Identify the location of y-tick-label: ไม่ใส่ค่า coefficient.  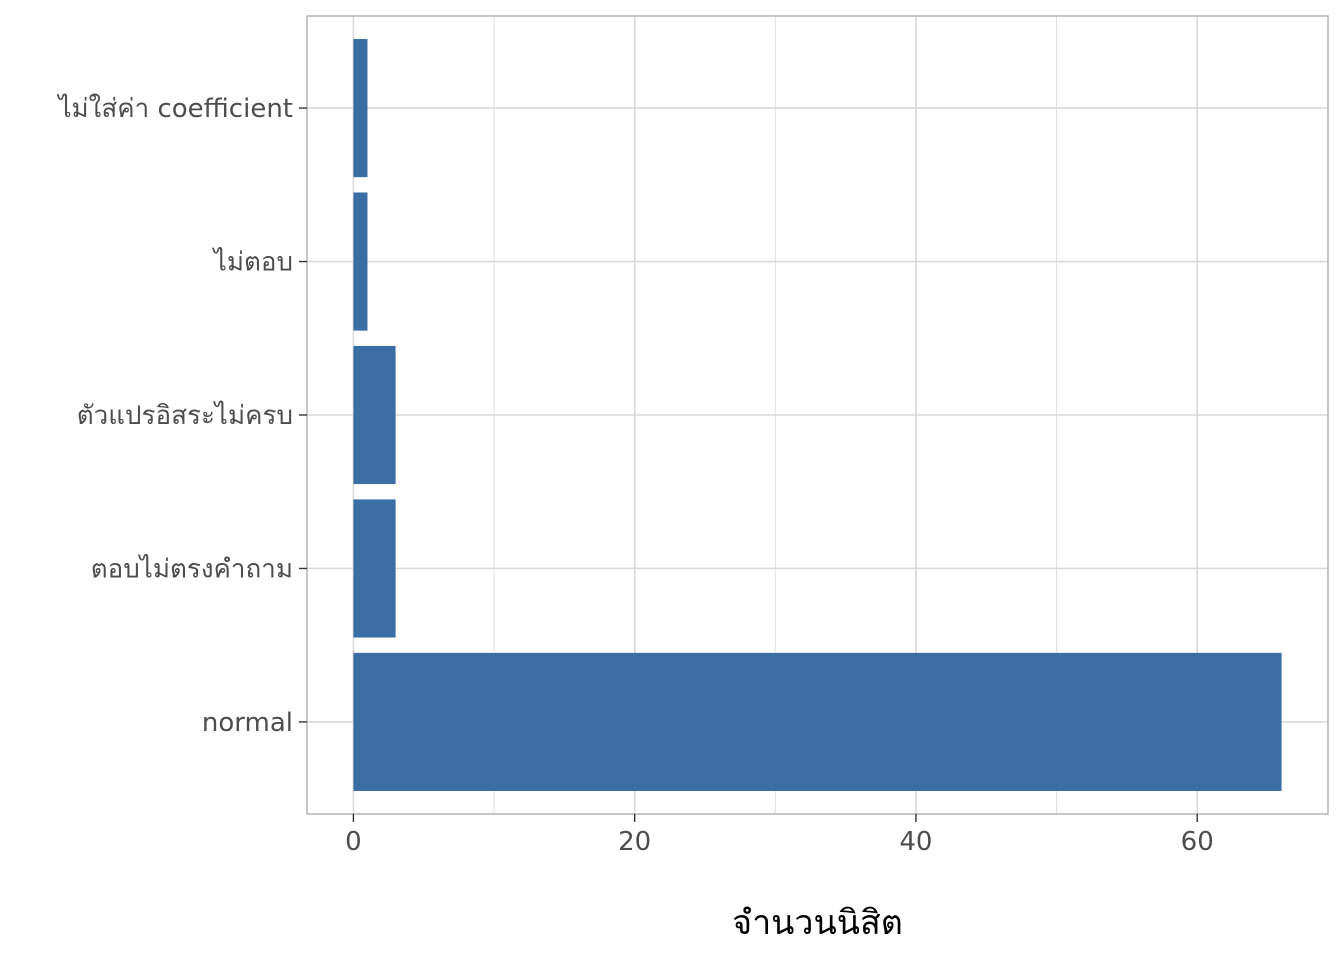
(174, 108).